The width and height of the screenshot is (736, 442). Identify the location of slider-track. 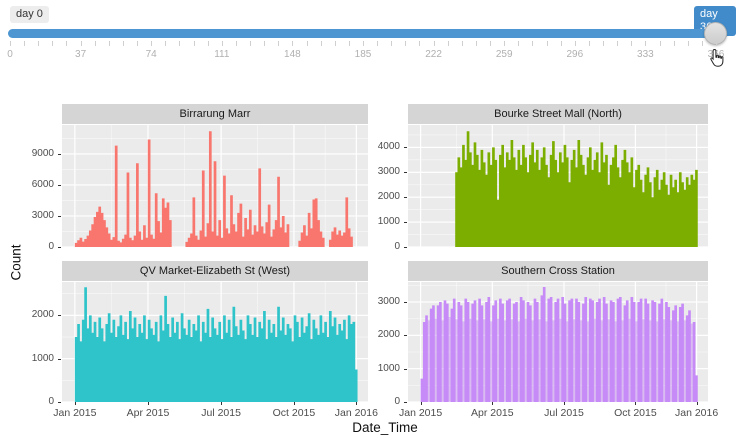
(368, 33).